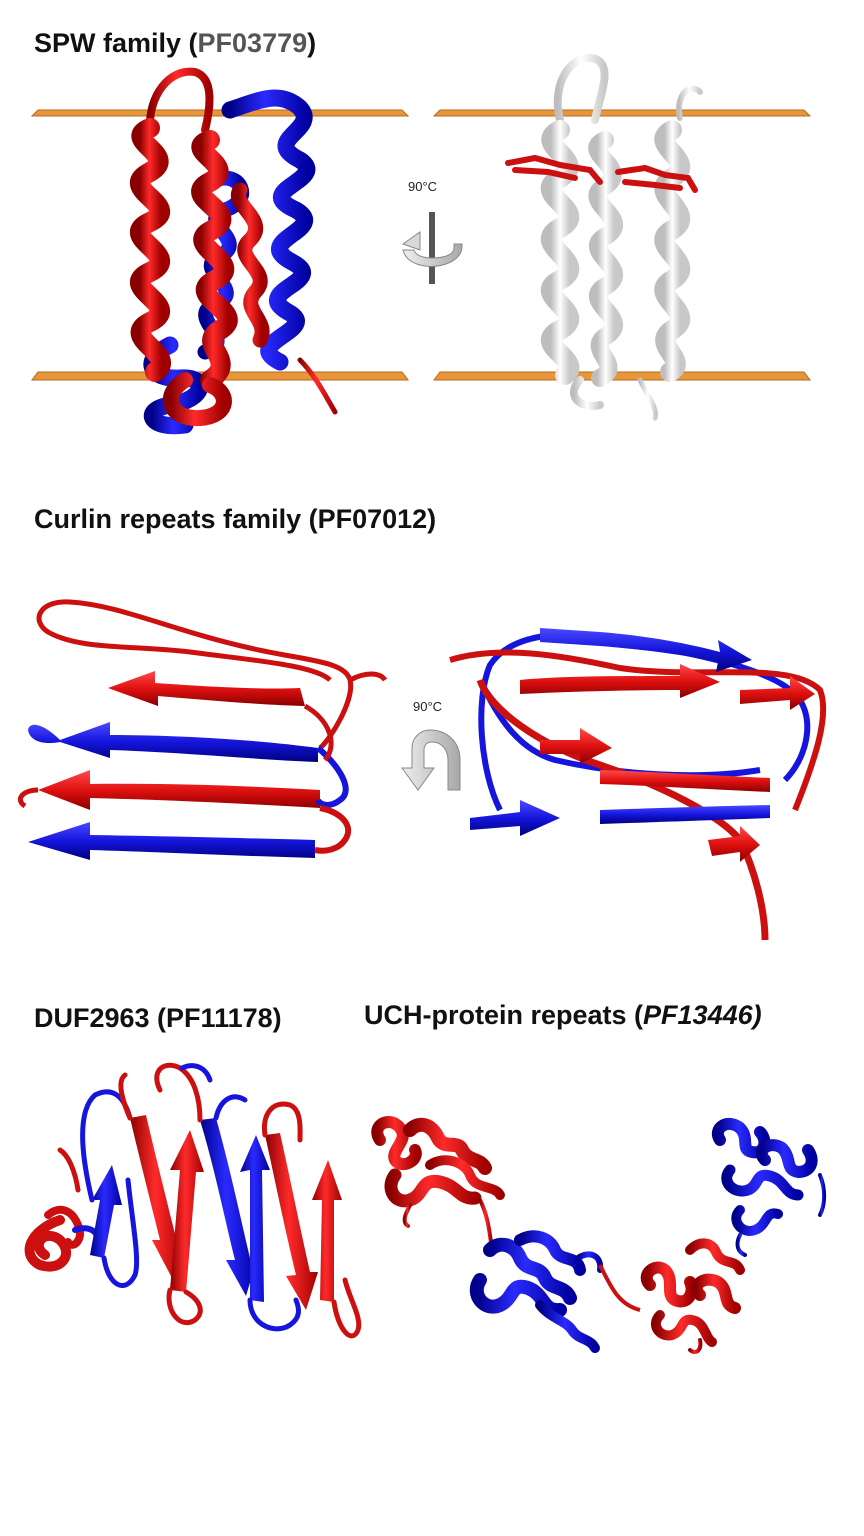 This screenshot has width=864, height=1536. I want to click on uch-blue-helix-cluster-right, so click(769, 1187).